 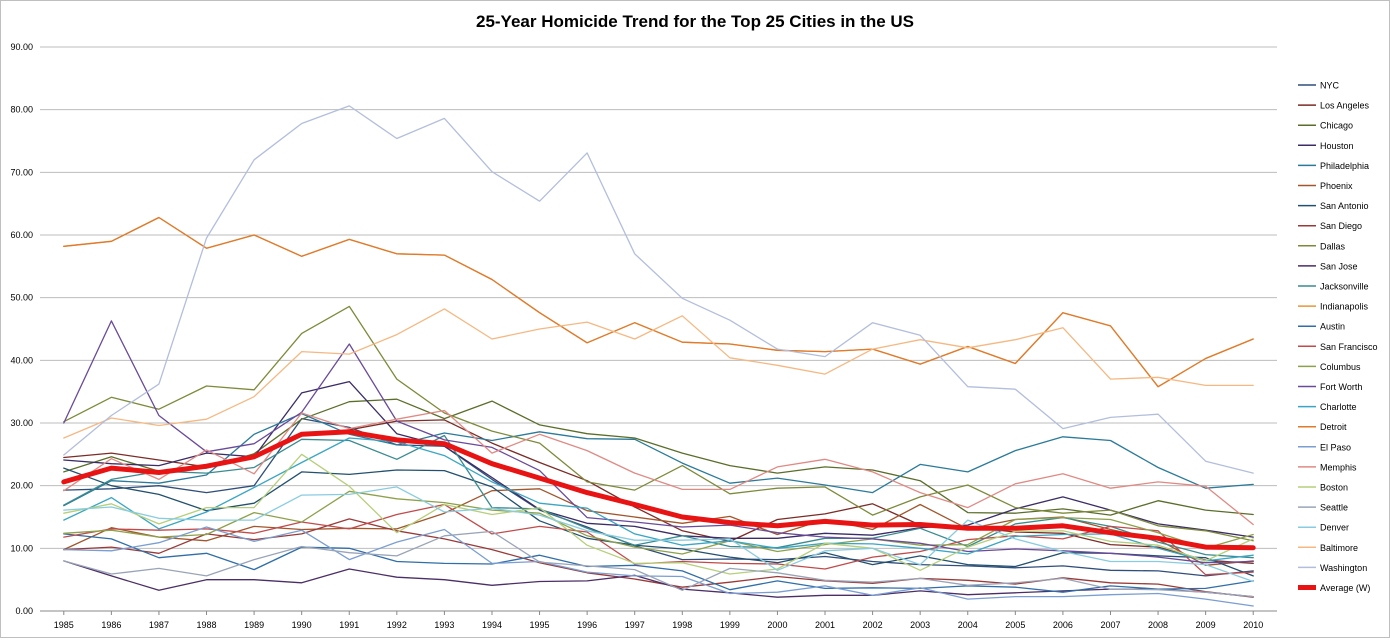 I want to click on legend-label: Houston, so click(x=1337, y=146).